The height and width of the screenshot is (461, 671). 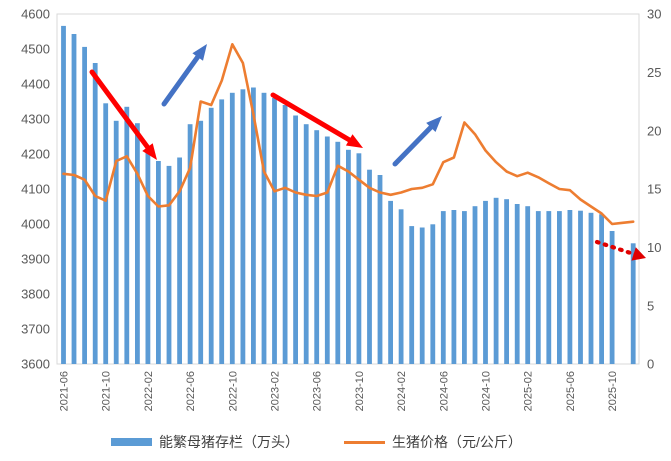 I want to click on right-axis-tick: 30, so click(x=654, y=14).